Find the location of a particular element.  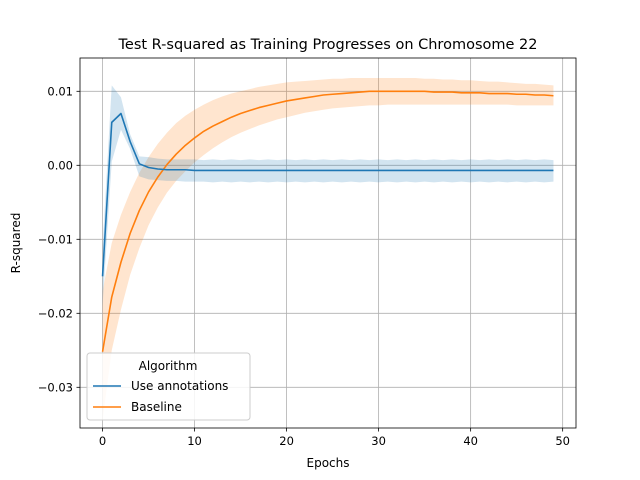

legend-box is located at coordinates (168, 386).